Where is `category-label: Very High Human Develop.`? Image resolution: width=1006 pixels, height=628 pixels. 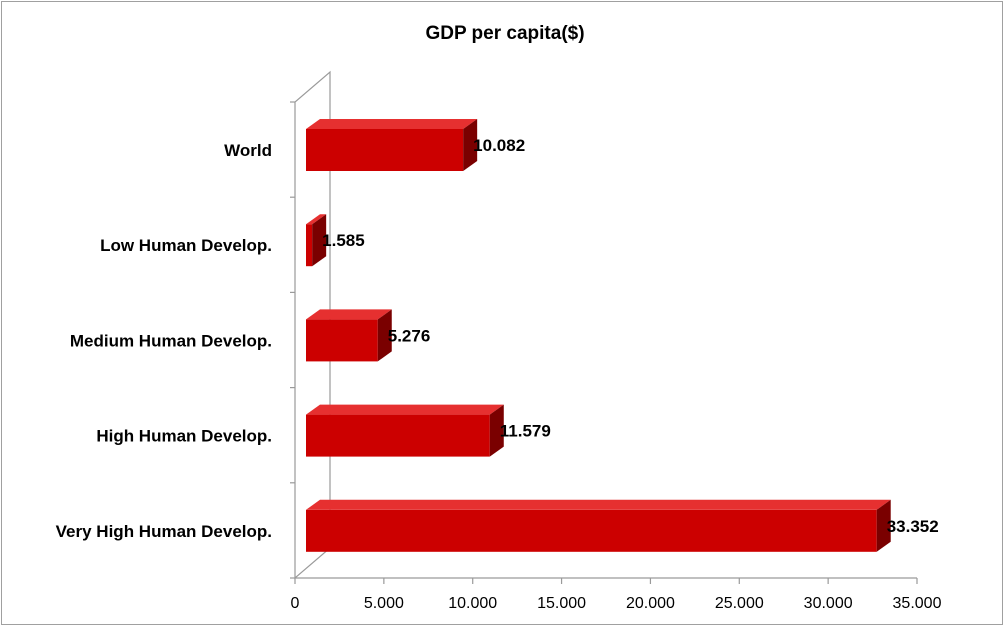
category-label: Very High Human Develop. is located at coordinates (164, 531).